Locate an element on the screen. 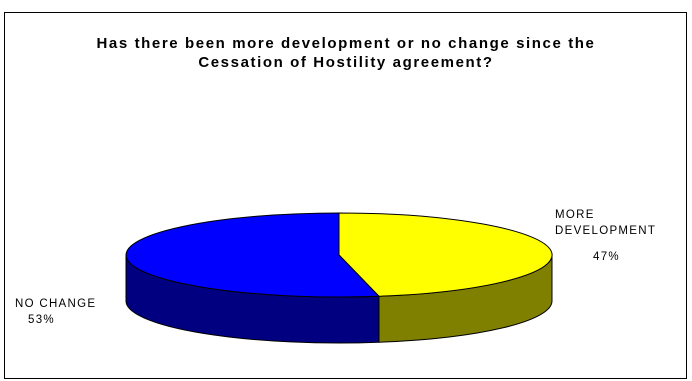 This screenshot has height=381, width=692. slice-name-line-2: DEVELOPMENT is located at coordinates (606, 231).